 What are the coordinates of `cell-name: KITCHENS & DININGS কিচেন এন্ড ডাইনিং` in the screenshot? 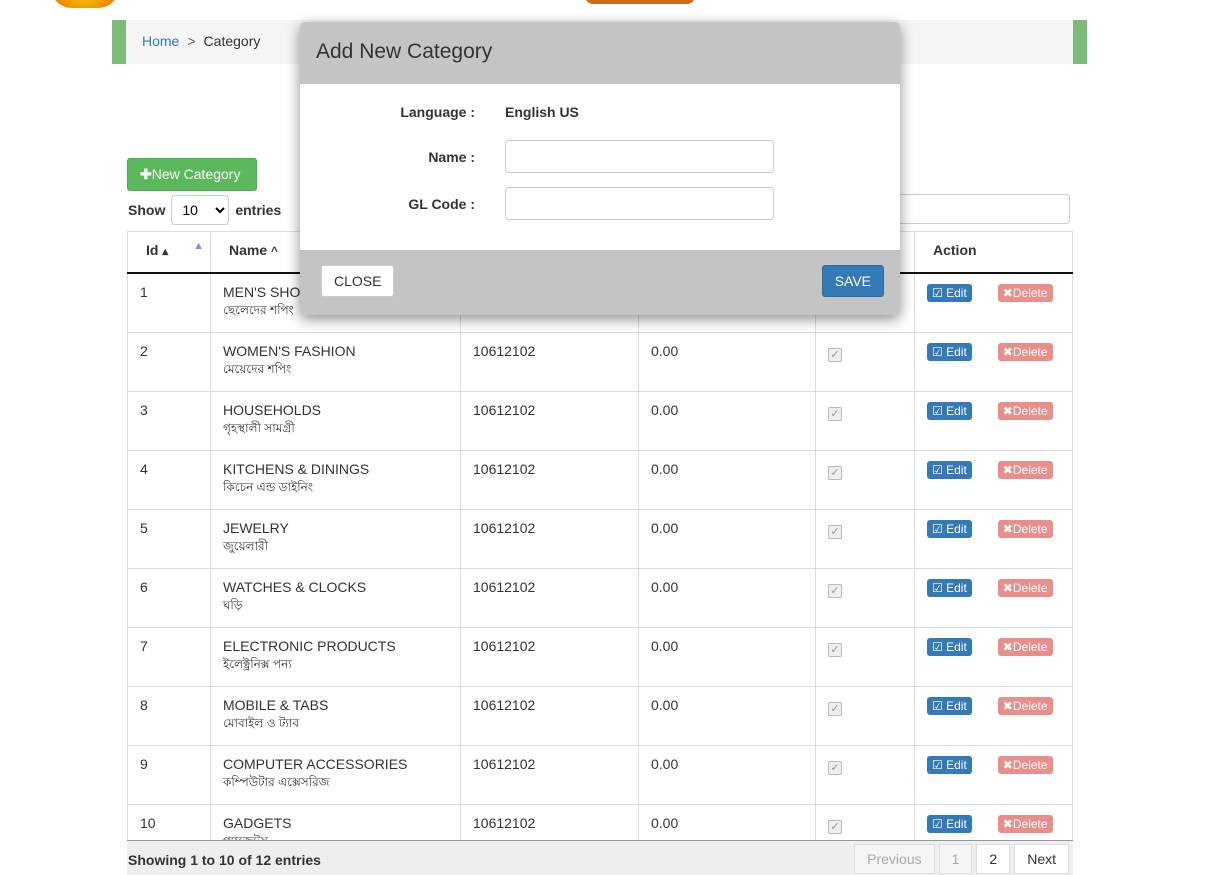 It's located at (335, 479).